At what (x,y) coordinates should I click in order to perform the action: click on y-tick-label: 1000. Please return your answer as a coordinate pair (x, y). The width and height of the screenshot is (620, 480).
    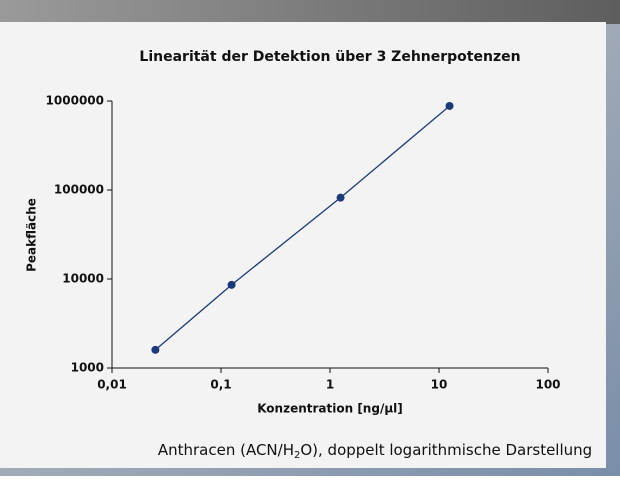
    Looking at the image, I should click on (87, 368).